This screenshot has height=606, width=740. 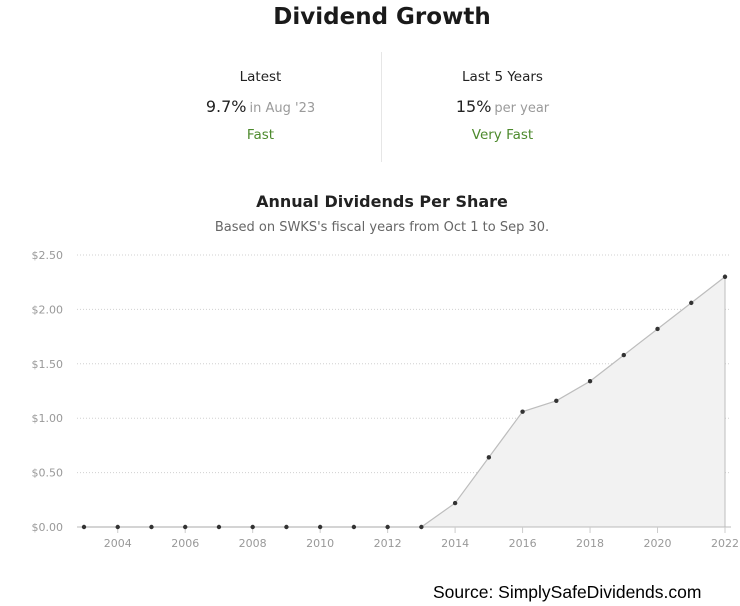 What do you see at coordinates (260, 77) in the screenshot?
I see `latest-label: Latest` at bounding box center [260, 77].